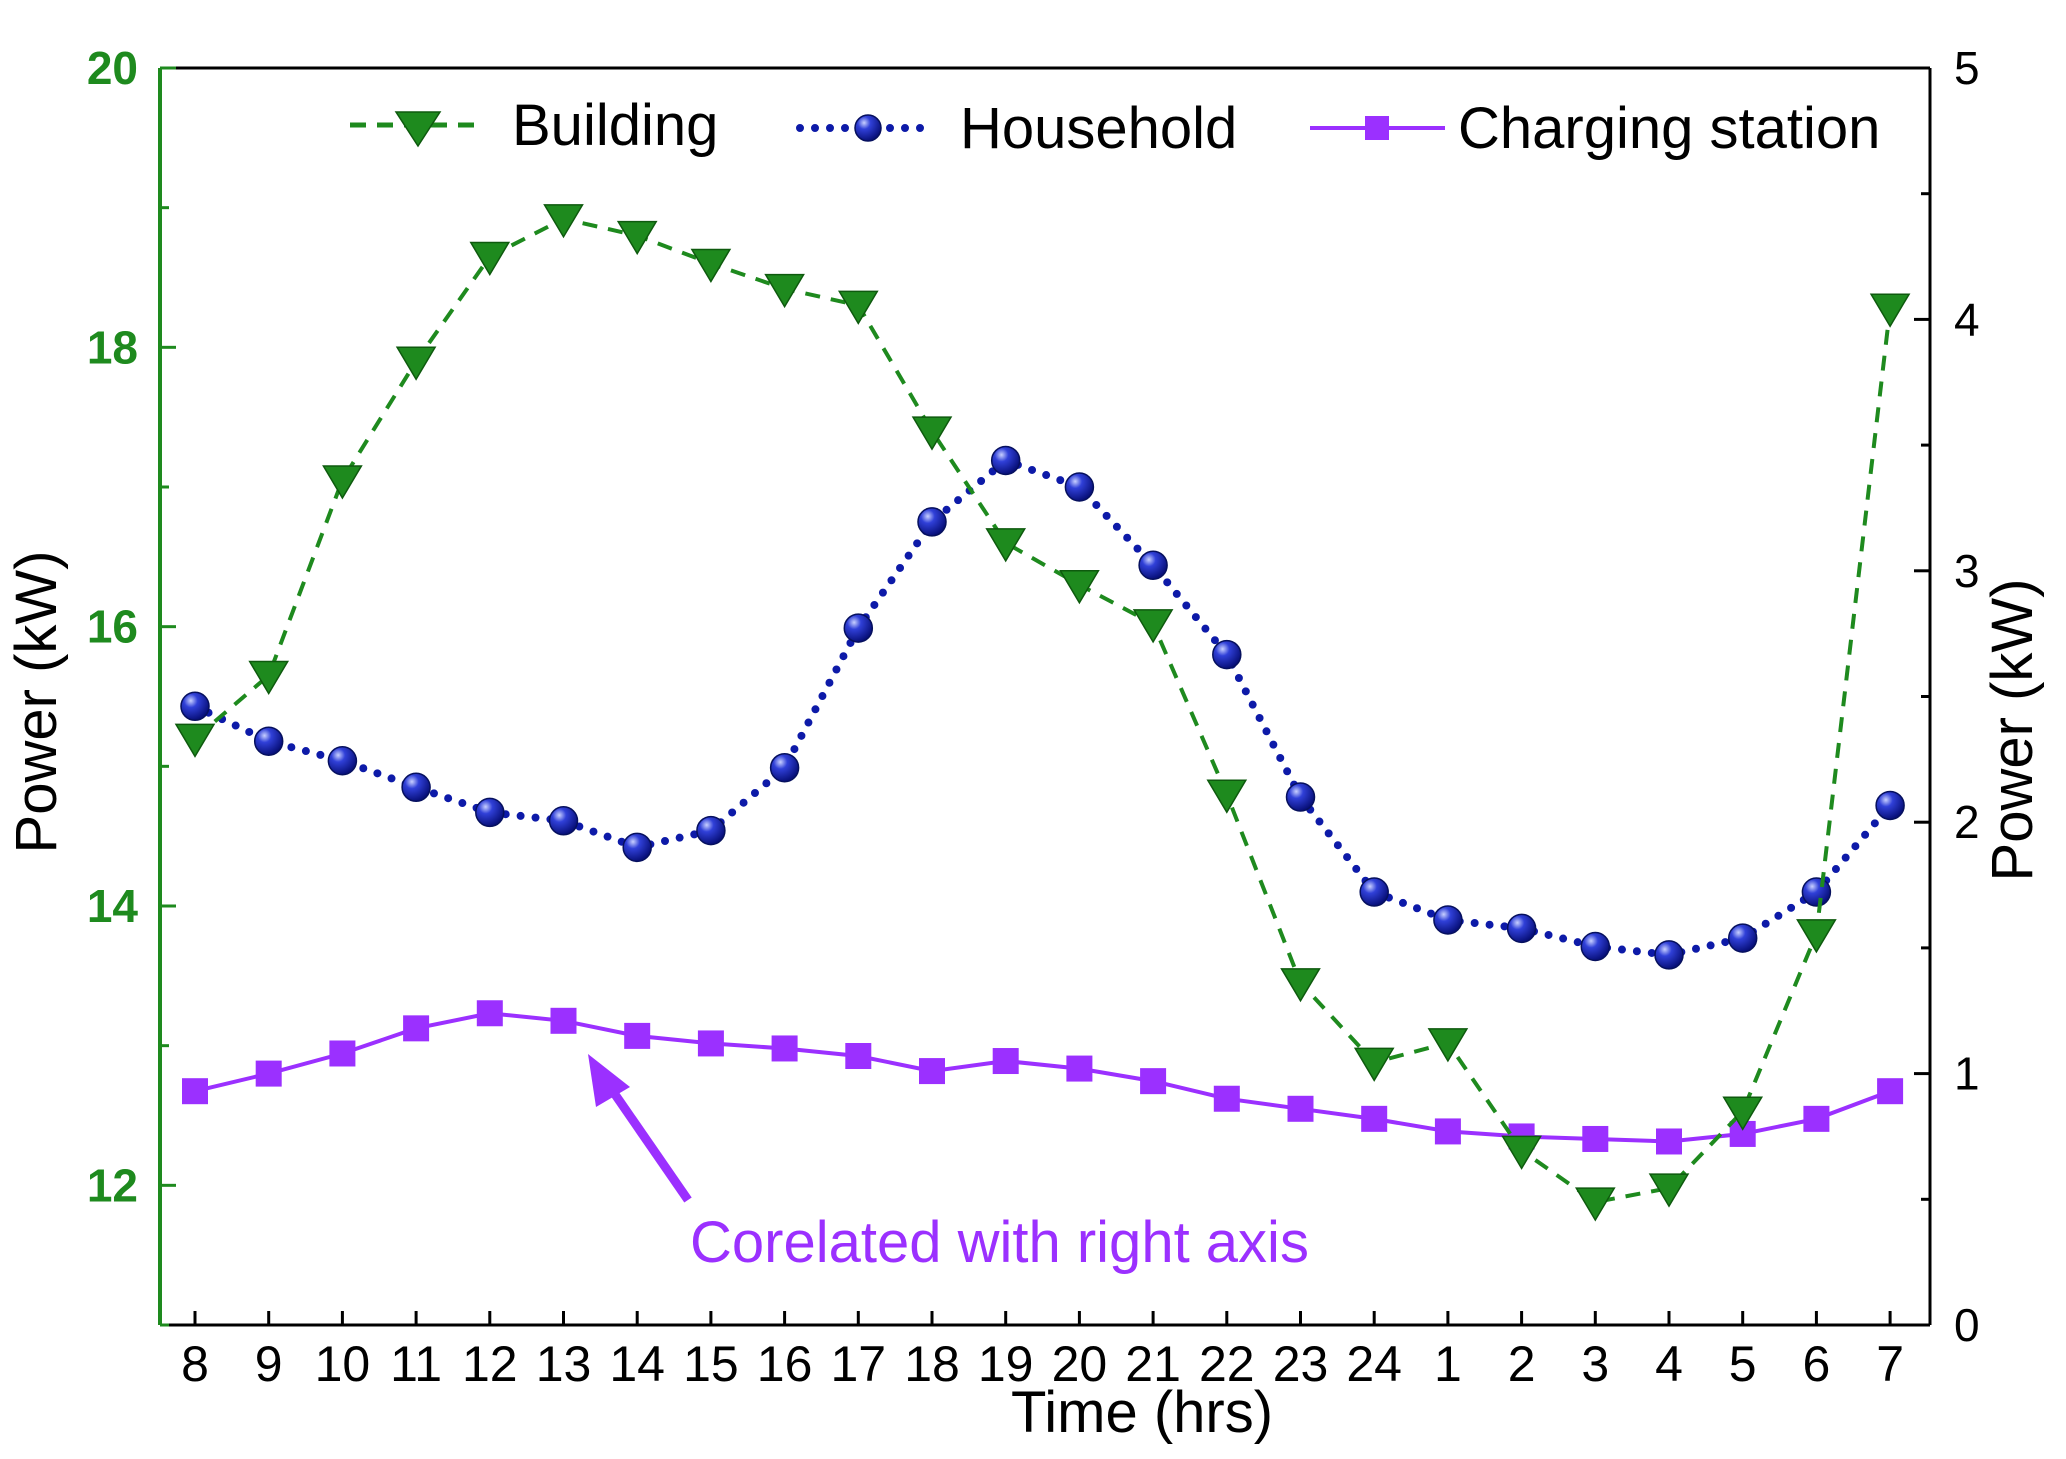 The width and height of the screenshot is (2066, 1459). I want to click on legend-household-marker, so click(868, 128).